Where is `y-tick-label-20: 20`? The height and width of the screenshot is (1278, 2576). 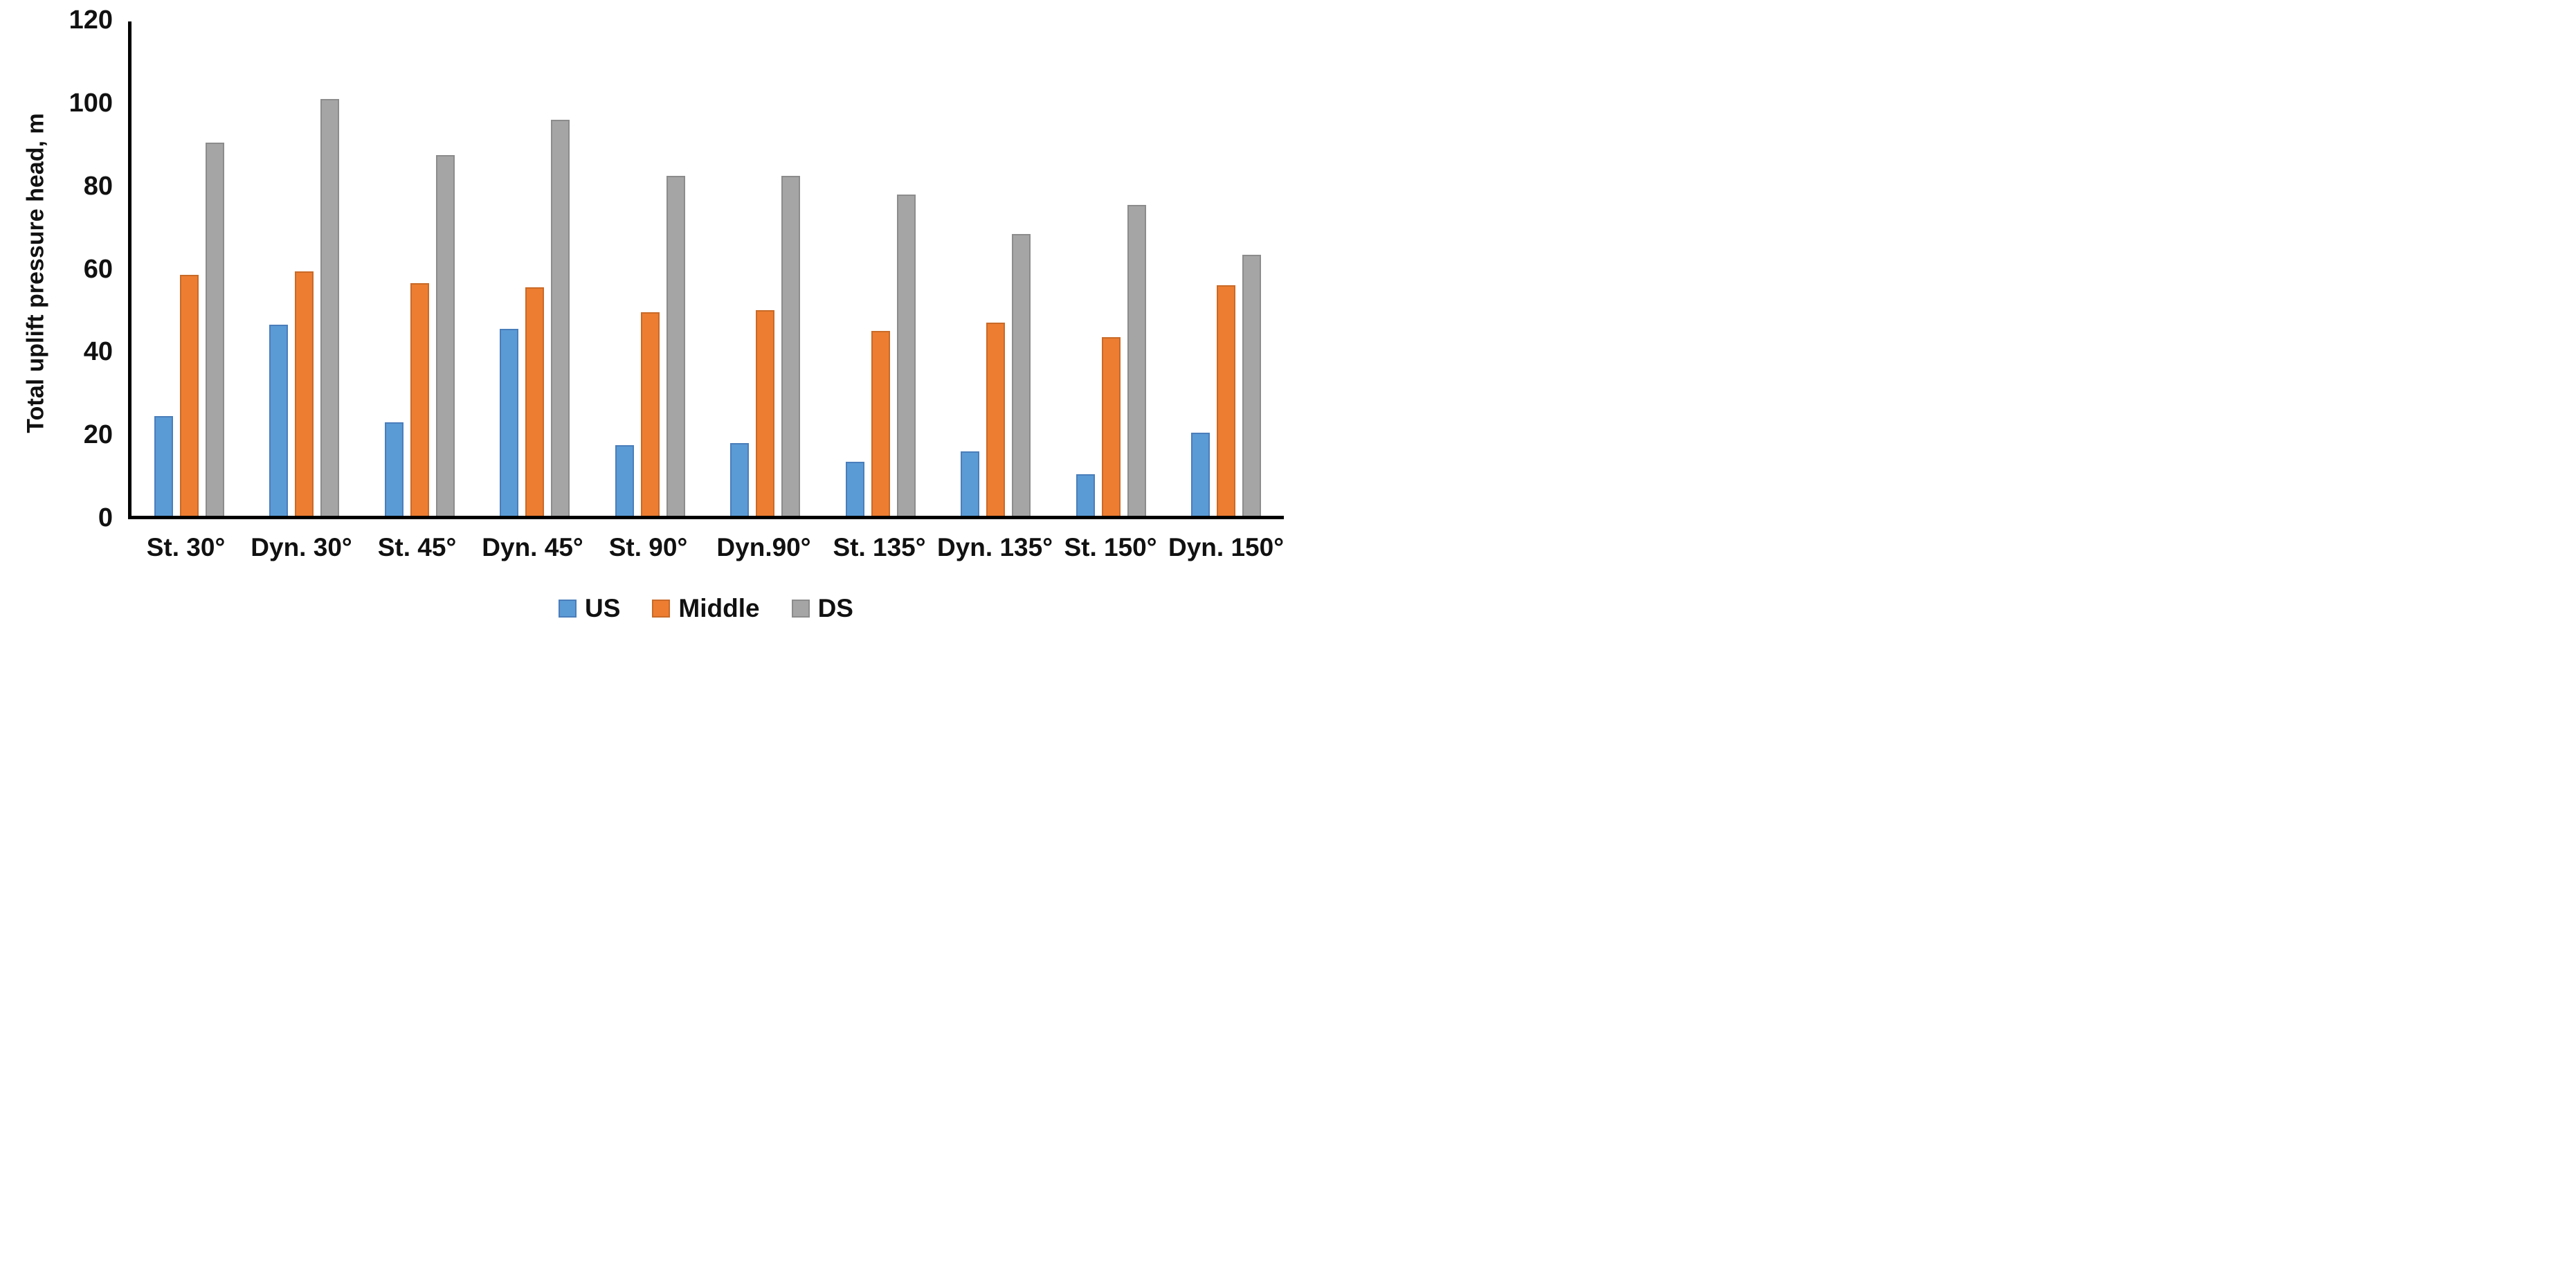 y-tick-label-20: 20 is located at coordinates (98, 434).